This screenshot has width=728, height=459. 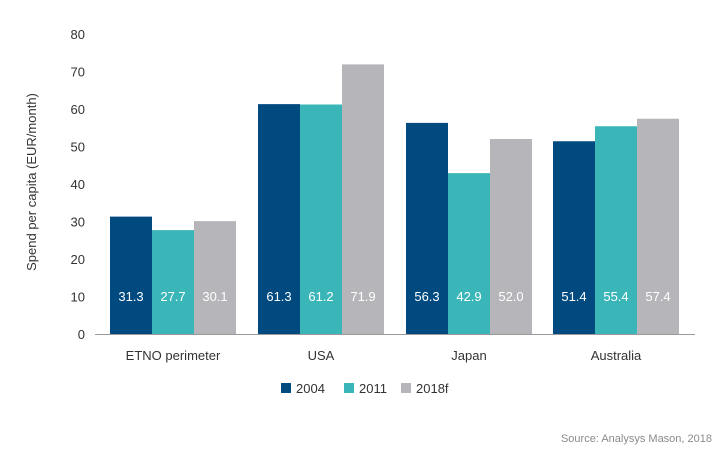 What do you see at coordinates (636, 439) in the screenshot?
I see `source-note: Source: Analysys Mason, 2018` at bounding box center [636, 439].